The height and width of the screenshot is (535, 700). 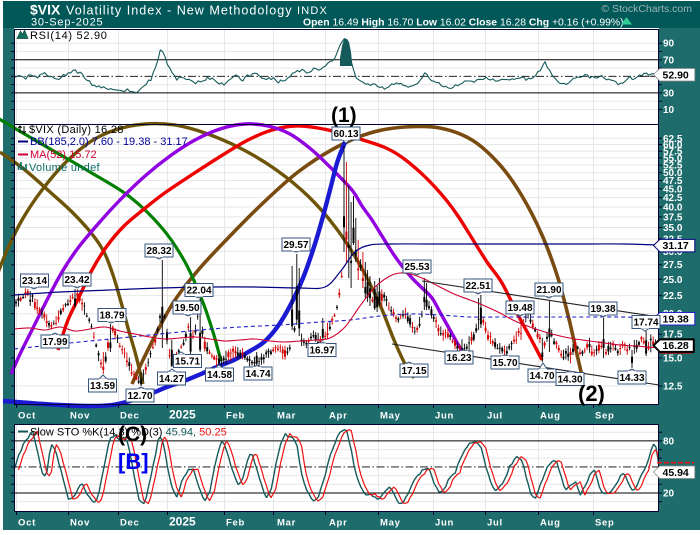 I want to click on svg-text: $VIX (Daily) 16.28, so click(x=76, y=130).